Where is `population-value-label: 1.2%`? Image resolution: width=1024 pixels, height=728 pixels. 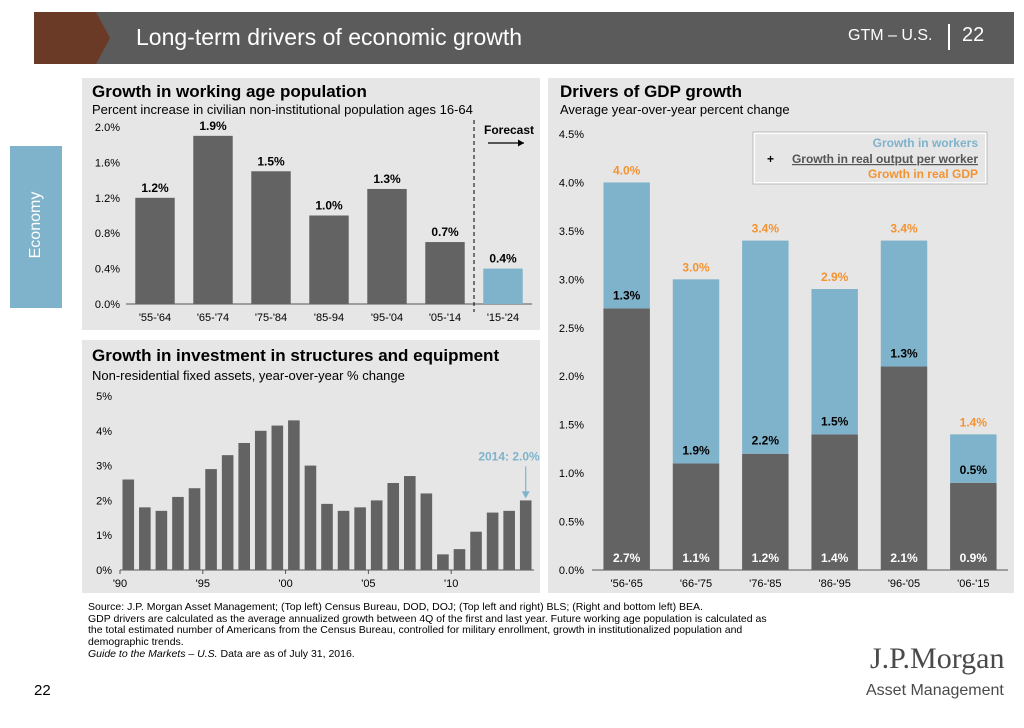
population-value-label: 1.2% is located at coordinates (155, 188).